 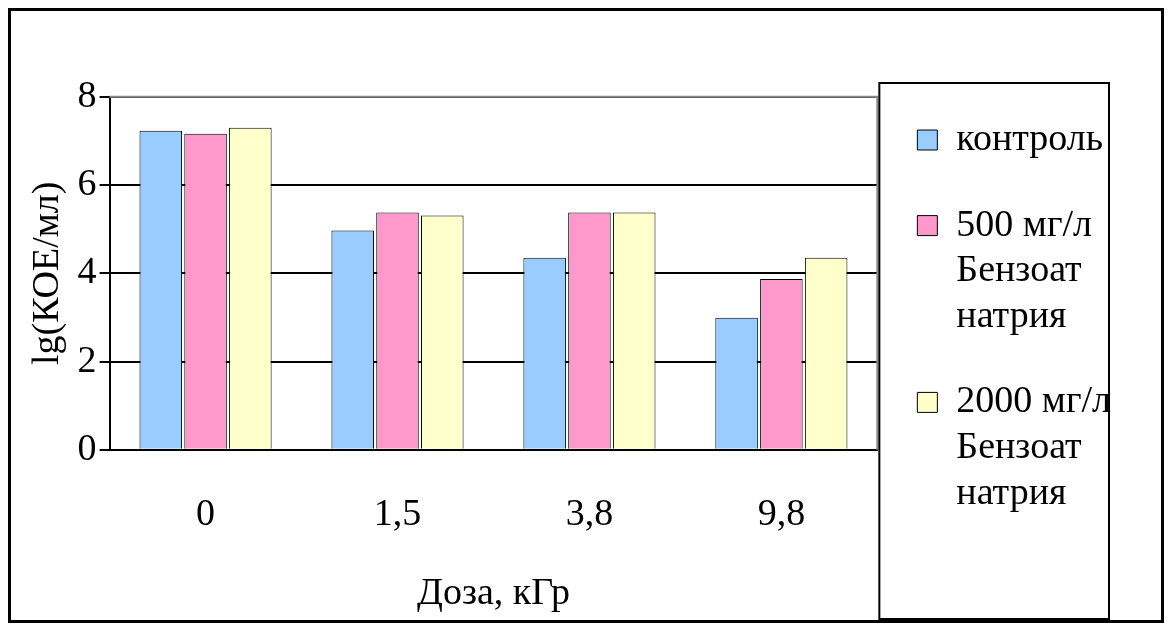 What do you see at coordinates (206, 511) in the screenshot?
I see `x-tick-label: 0` at bounding box center [206, 511].